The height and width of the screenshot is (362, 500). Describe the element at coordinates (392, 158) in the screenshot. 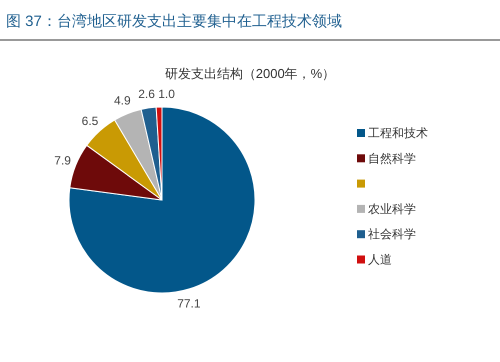

I see `legend-label: 自然科学` at that location.